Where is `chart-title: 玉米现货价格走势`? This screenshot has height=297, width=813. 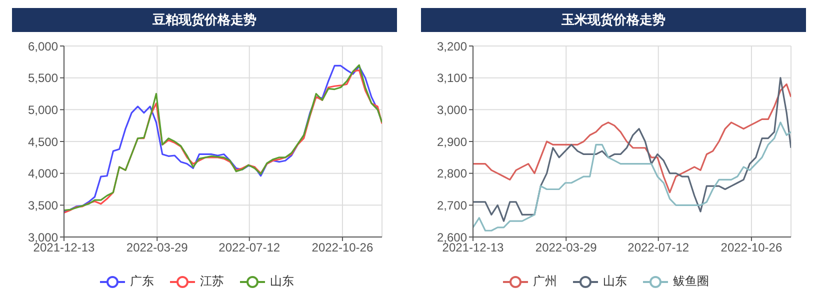
chart-title: 玉米现货价格走势 is located at coordinates (613, 20).